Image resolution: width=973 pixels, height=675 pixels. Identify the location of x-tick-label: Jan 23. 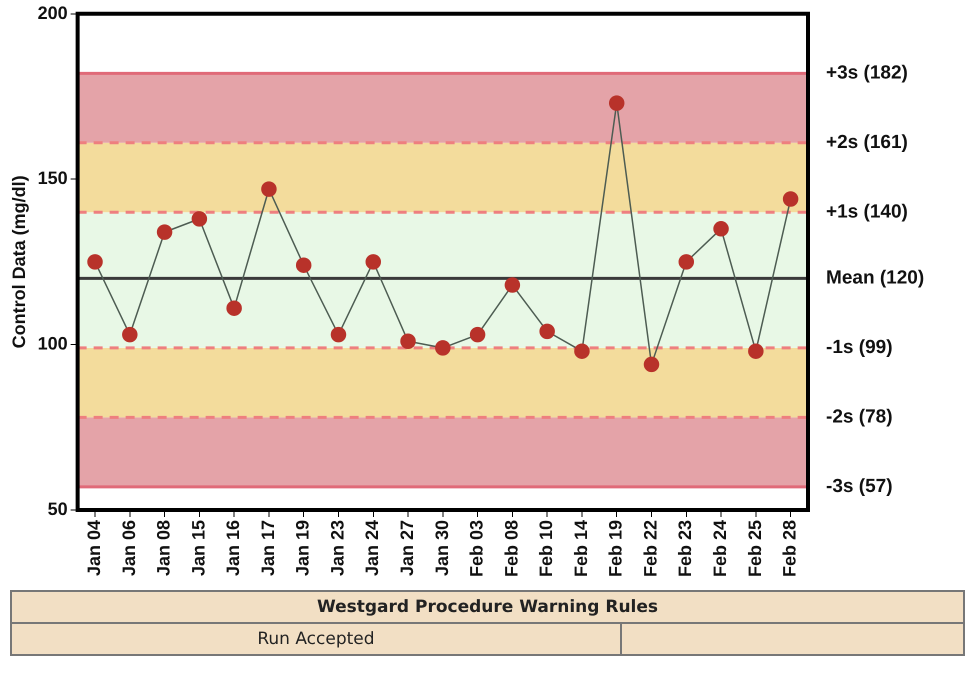
(337, 548).